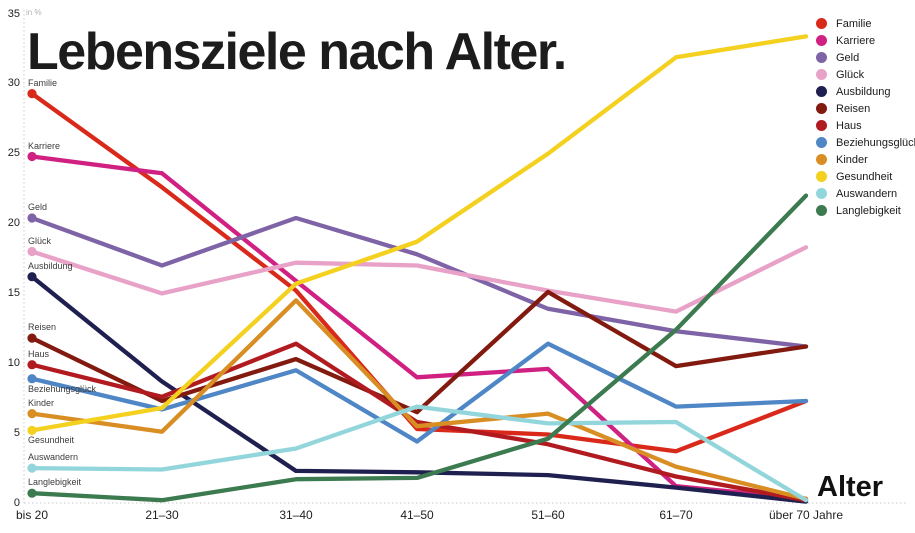  What do you see at coordinates (821, 125) in the screenshot?
I see `legend-dot-haus` at bounding box center [821, 125].